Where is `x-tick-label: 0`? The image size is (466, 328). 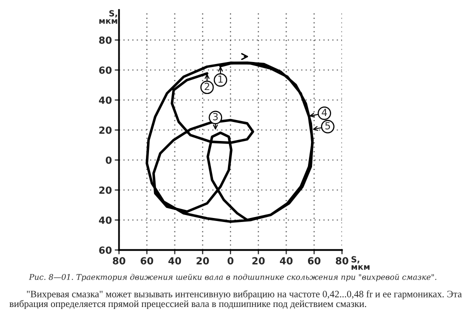
x-tick-label: 0 is located at coordinates (231, 260).